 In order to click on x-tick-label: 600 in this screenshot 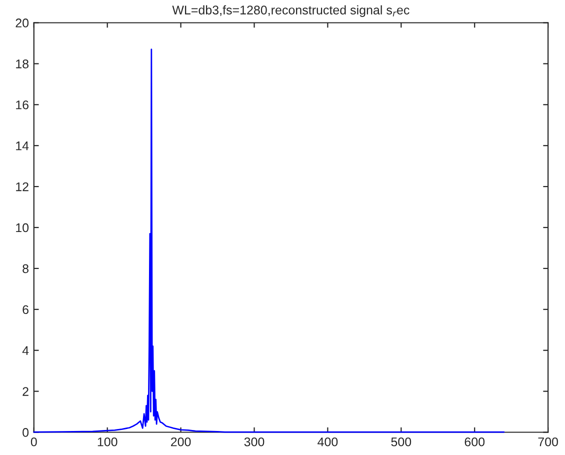, I will do `click(474, 441)`.